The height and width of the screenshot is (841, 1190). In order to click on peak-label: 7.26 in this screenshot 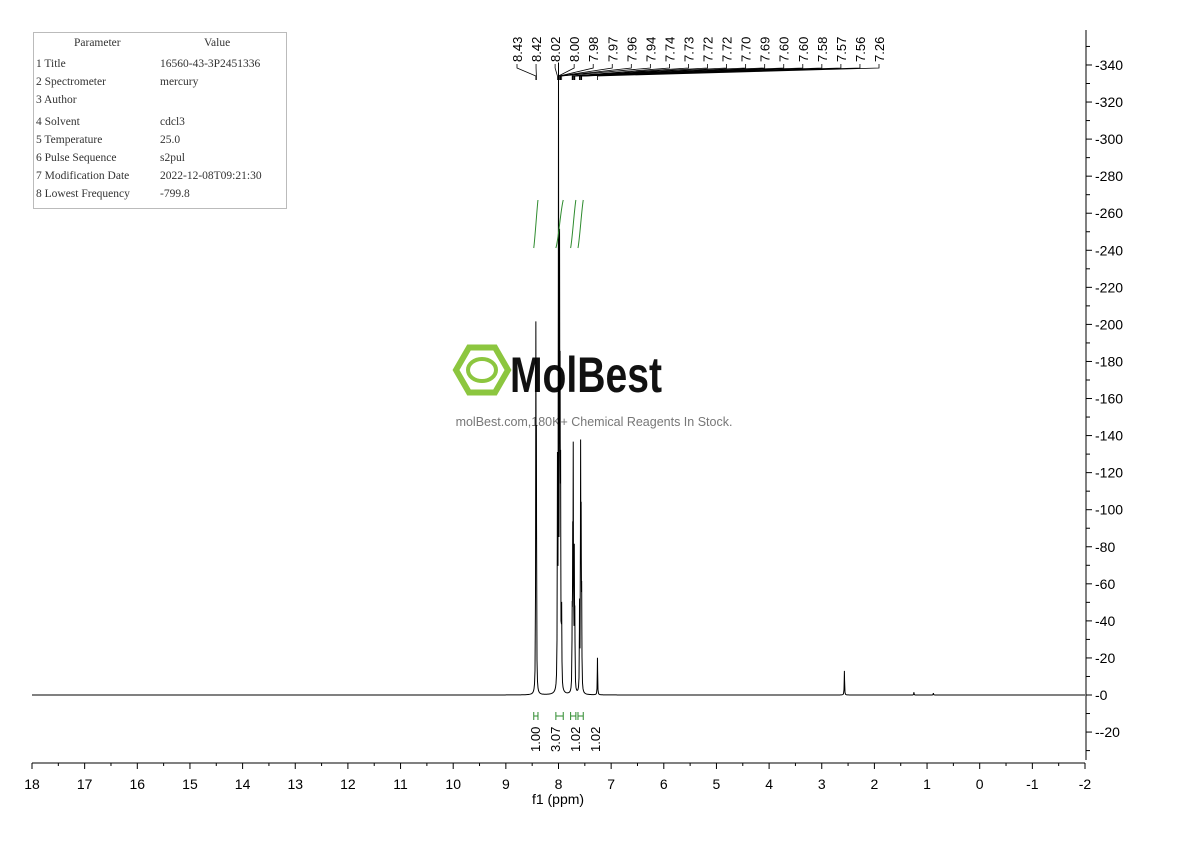, I will do `click(879, 49)`.